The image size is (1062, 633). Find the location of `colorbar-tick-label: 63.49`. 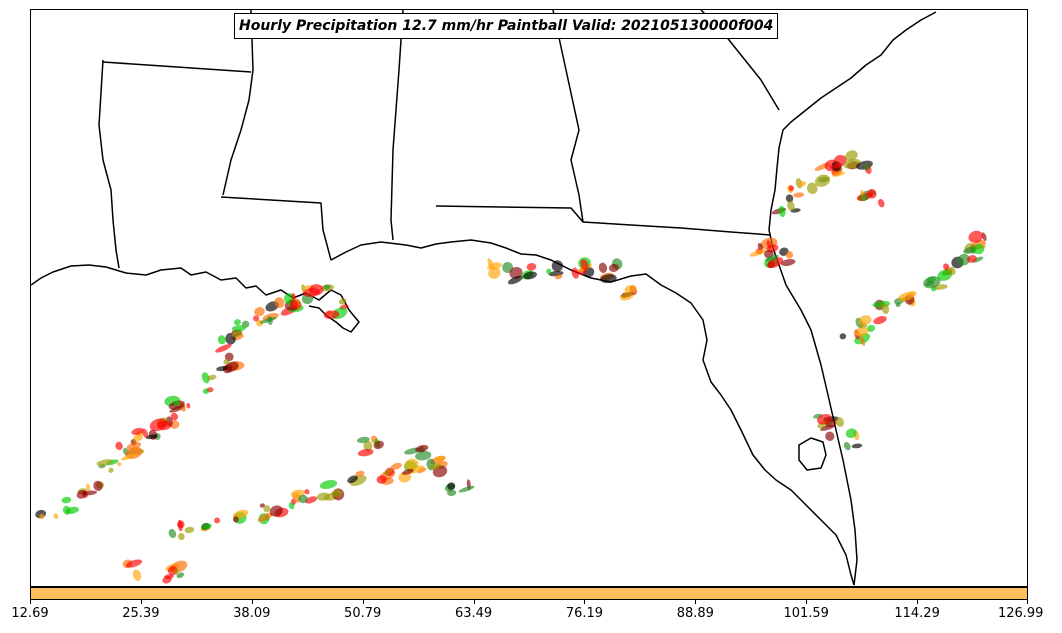

colorbar-tick-label: 63.49 is located at coordinates (473, 613).